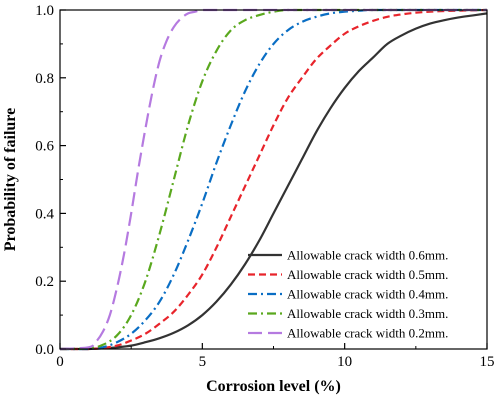  What do you see at coordinates (60, 362) in the screenshot?
I see `x-tick-label-0: 0` at bounding box center [60, 362].